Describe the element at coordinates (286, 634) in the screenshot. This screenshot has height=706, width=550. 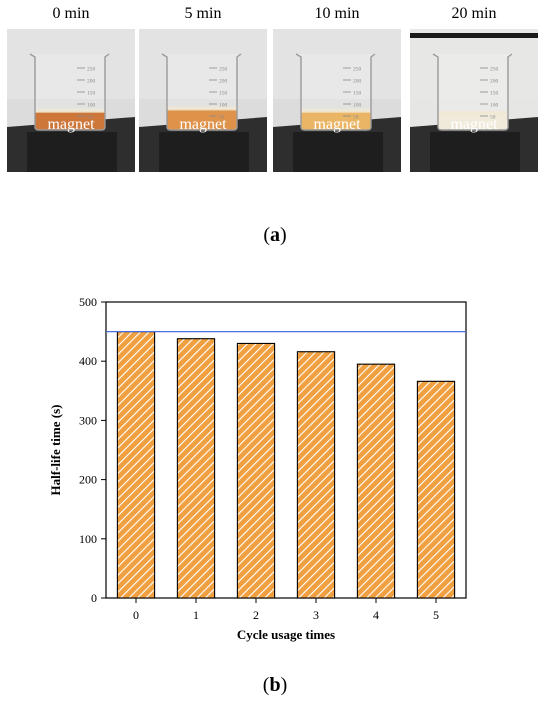
I see `x-axis-label: Cycle usage times` at that location.